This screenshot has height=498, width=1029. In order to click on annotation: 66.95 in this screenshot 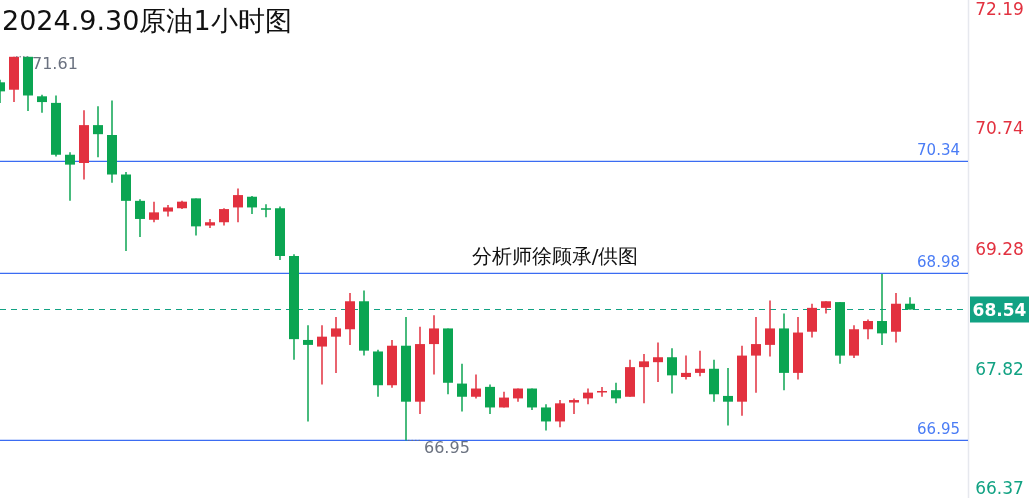, I will do `click(447, 448)`.